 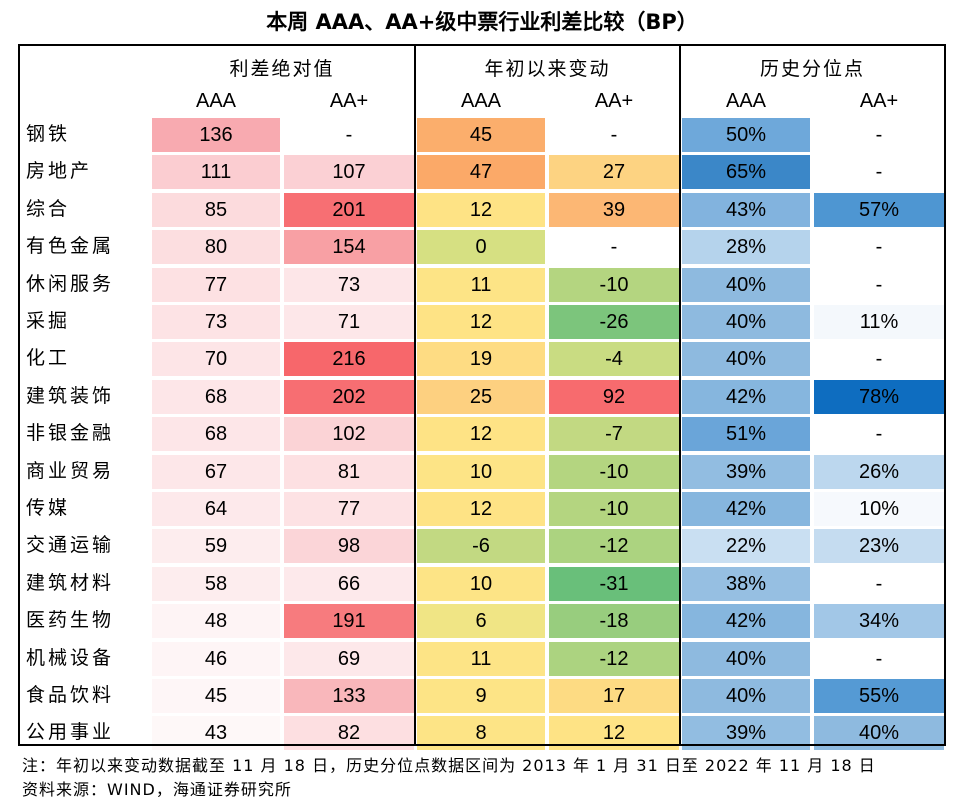 What do you see at coordinates (349, 546) in the screenshot?
I see `cell-spread-aa-plus: 98` at bounding box center [349, 546].